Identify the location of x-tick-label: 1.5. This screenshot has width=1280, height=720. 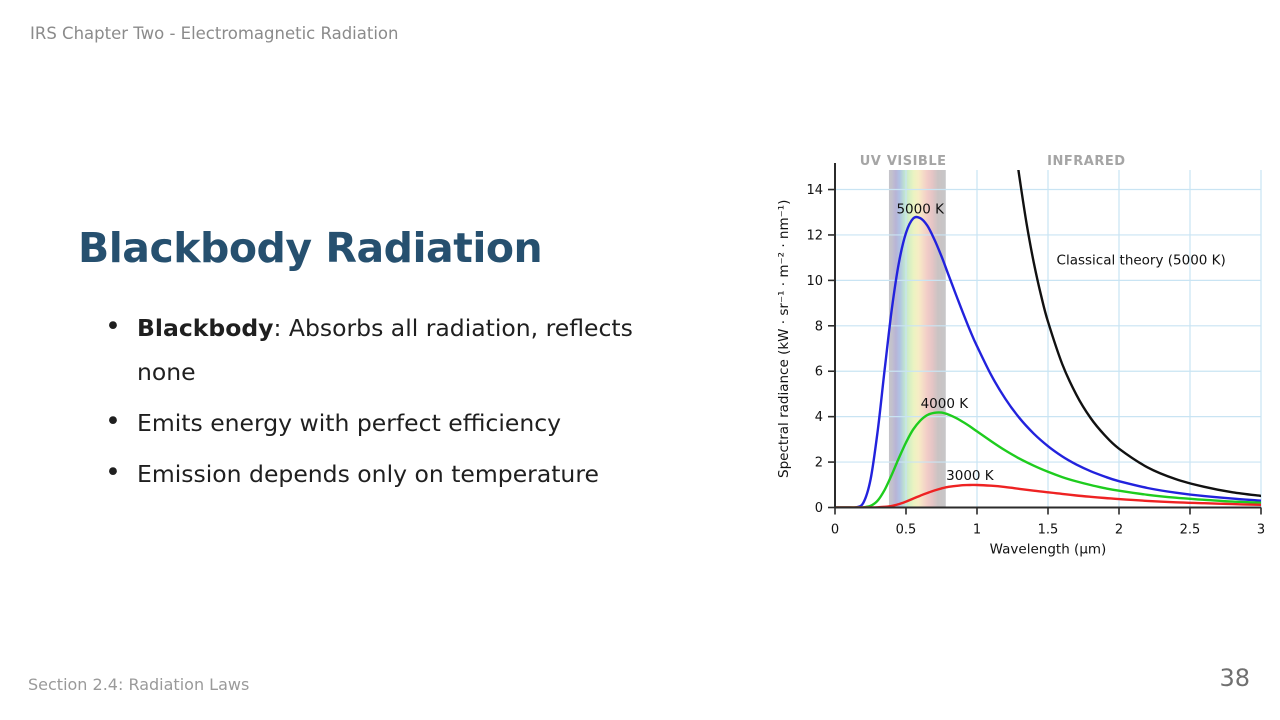
(1048, 530).